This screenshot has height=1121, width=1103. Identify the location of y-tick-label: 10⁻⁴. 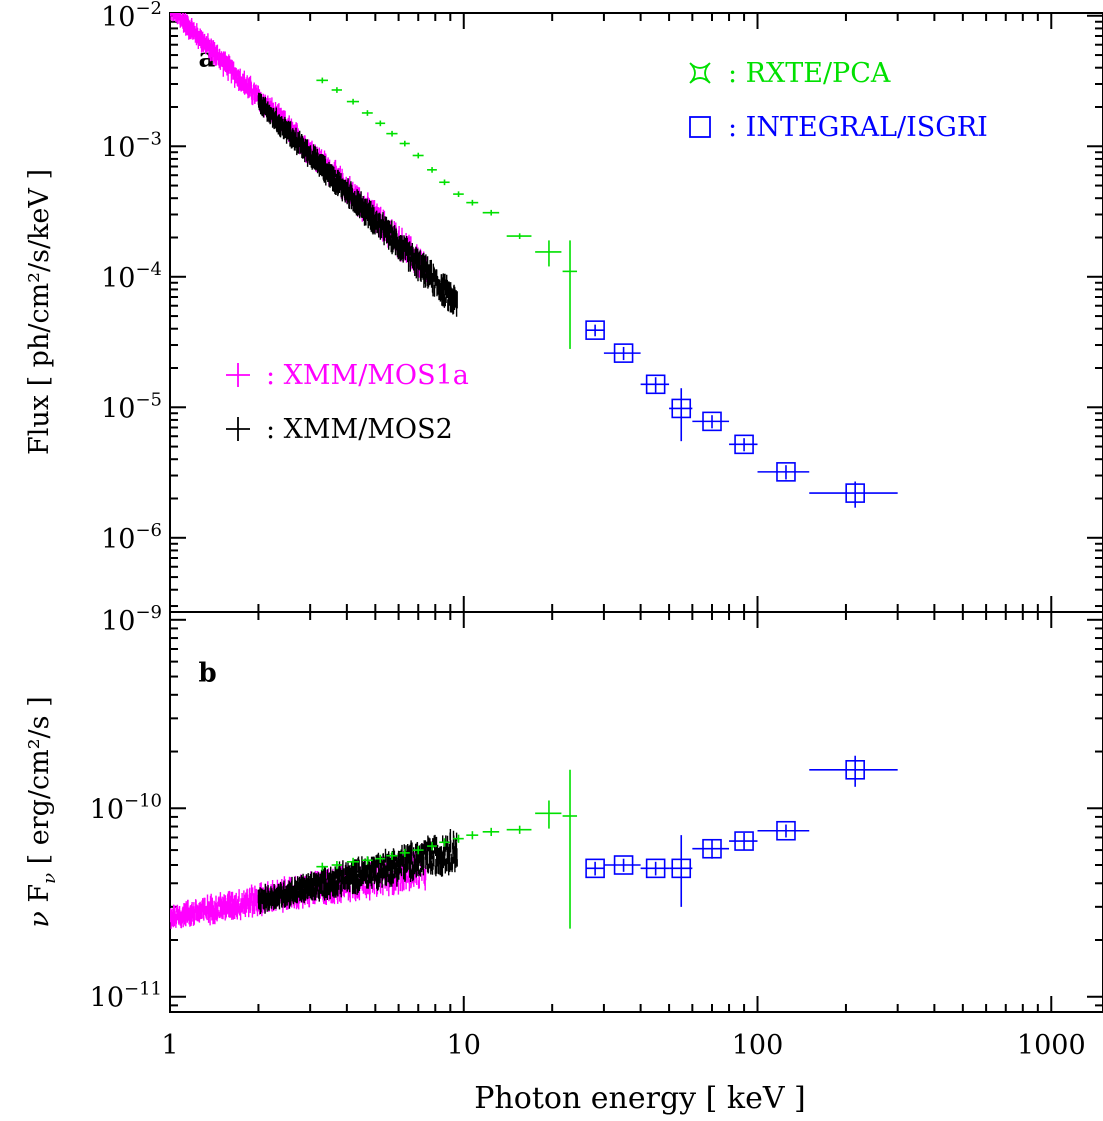
(131, 276).